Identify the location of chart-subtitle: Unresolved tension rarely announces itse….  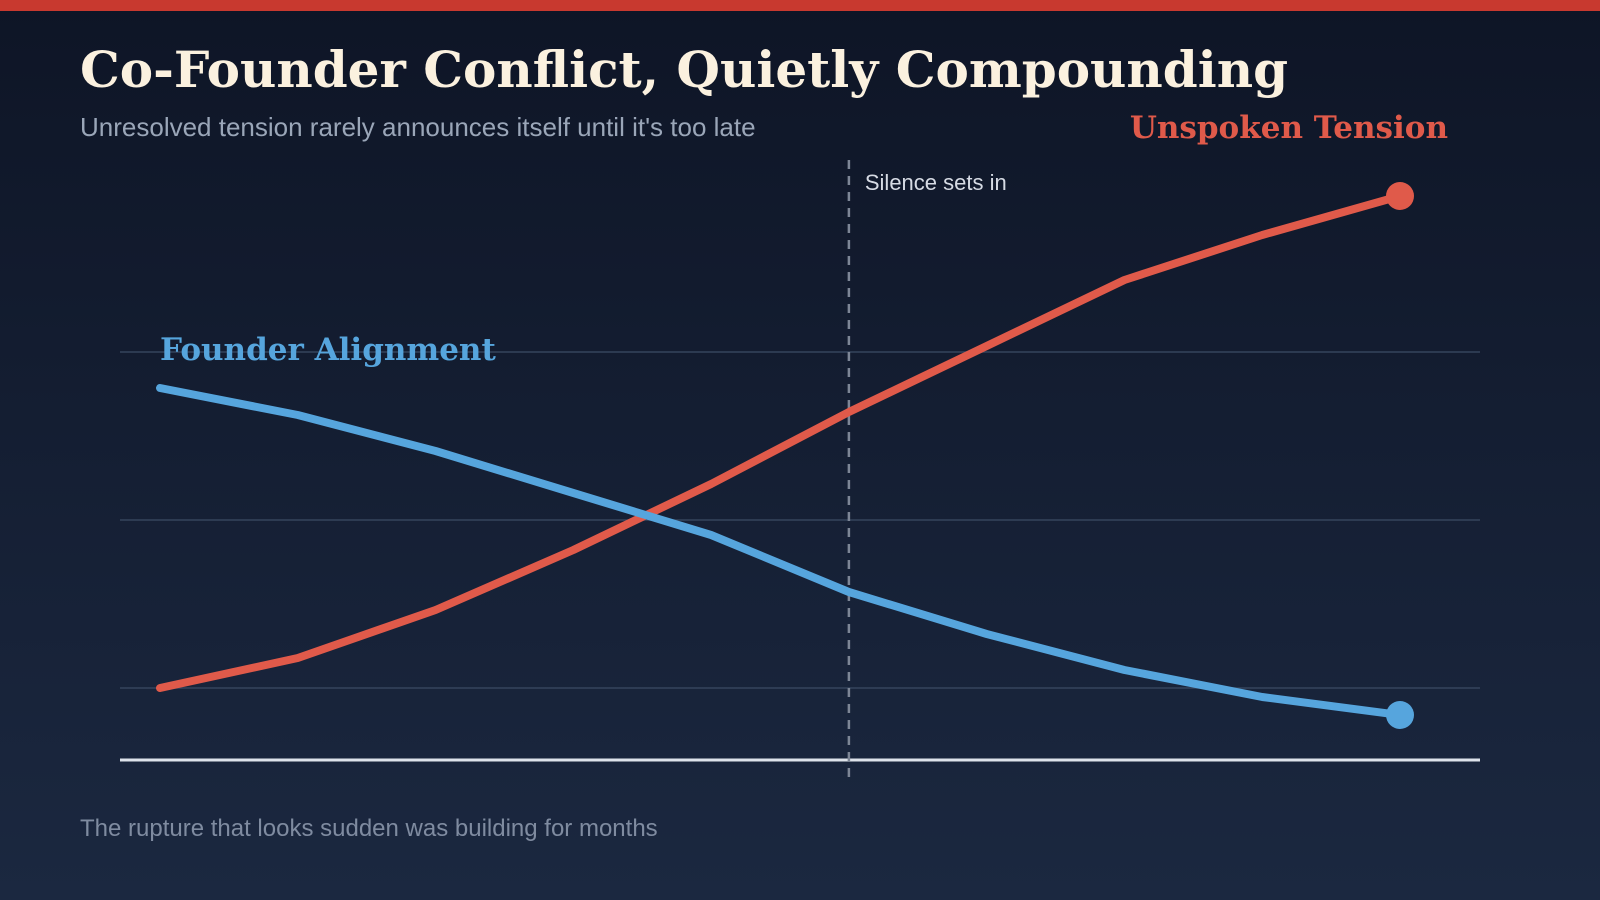
(418, 127).